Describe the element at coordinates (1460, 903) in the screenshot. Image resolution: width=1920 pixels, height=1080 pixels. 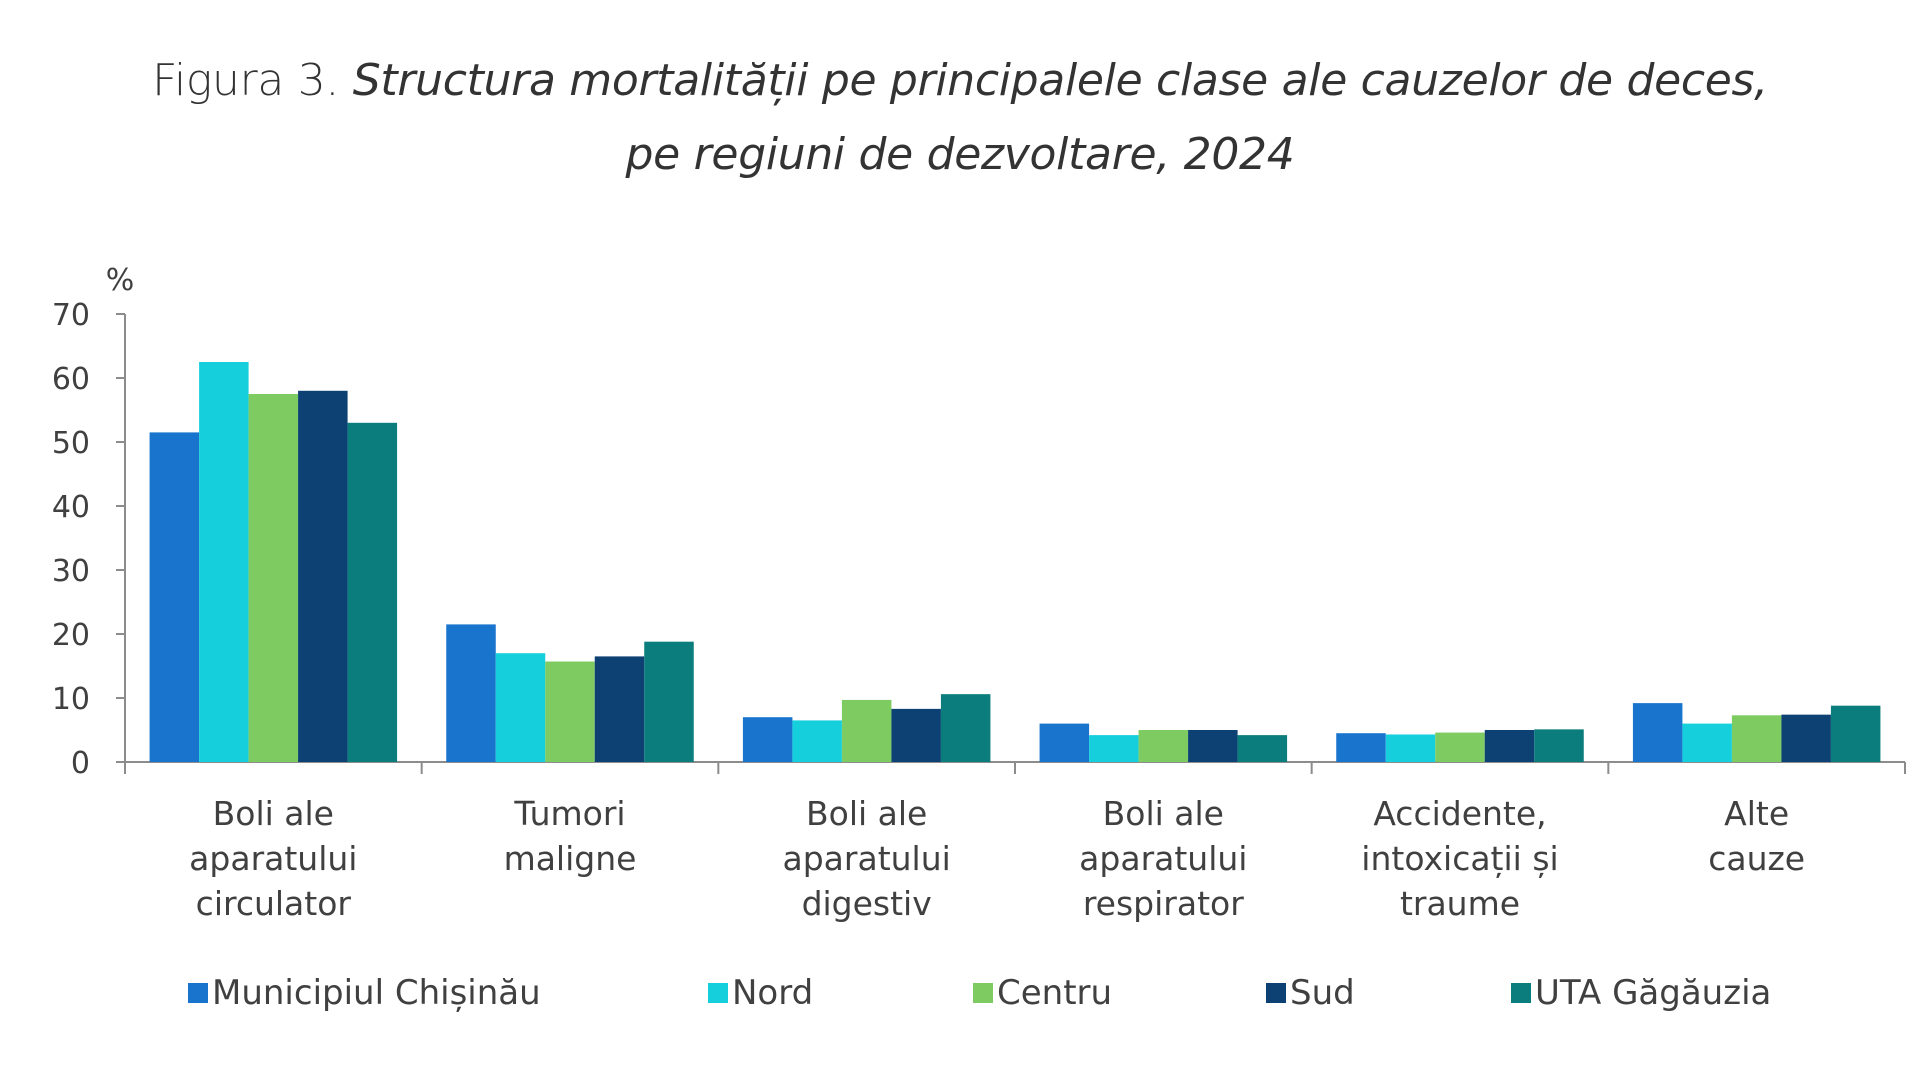
I see `x-category-label-line: traume` at that location.